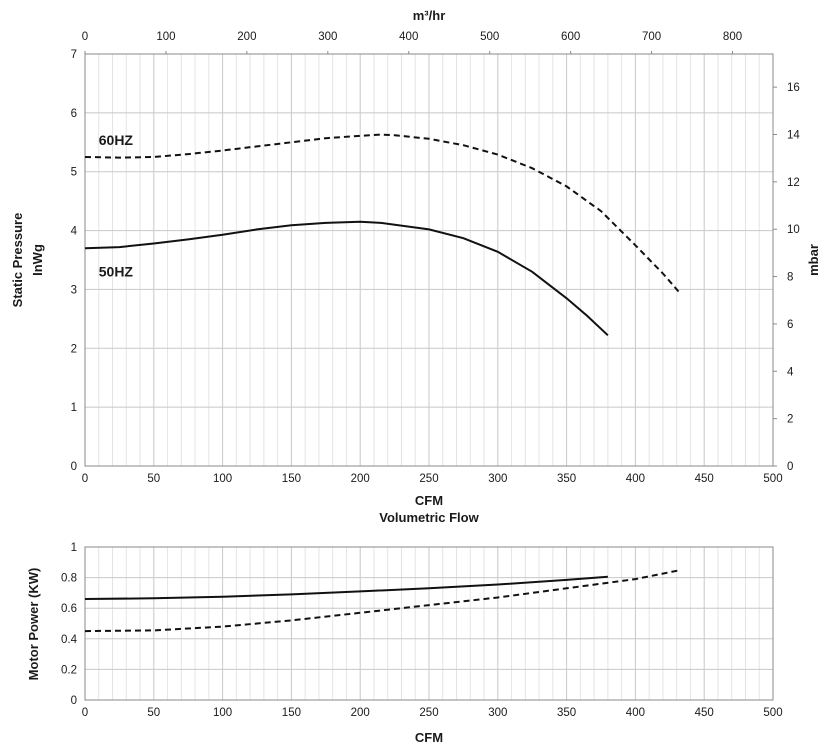 Image resolution: width=827 pixels, height=753 pixels. What do you see at coordinates (346, 278) in the screenshot?
I see `series-line-50hz` at bounding box center [346, 278].